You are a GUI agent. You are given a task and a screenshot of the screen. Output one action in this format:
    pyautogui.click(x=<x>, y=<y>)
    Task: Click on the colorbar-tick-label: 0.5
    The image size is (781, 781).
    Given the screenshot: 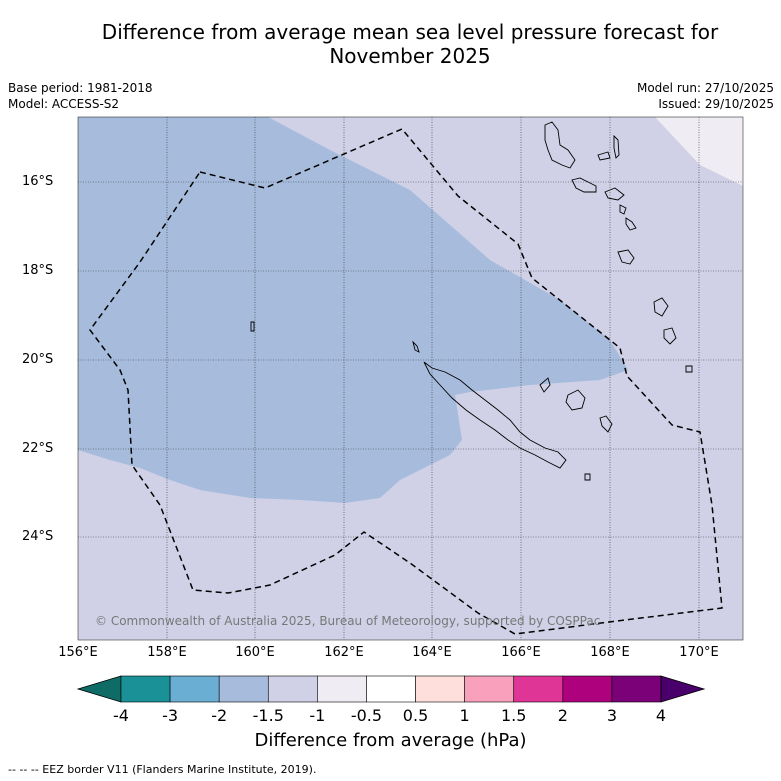 What is the action you would take?
    pyautogui.click(x=415, y=715)
    